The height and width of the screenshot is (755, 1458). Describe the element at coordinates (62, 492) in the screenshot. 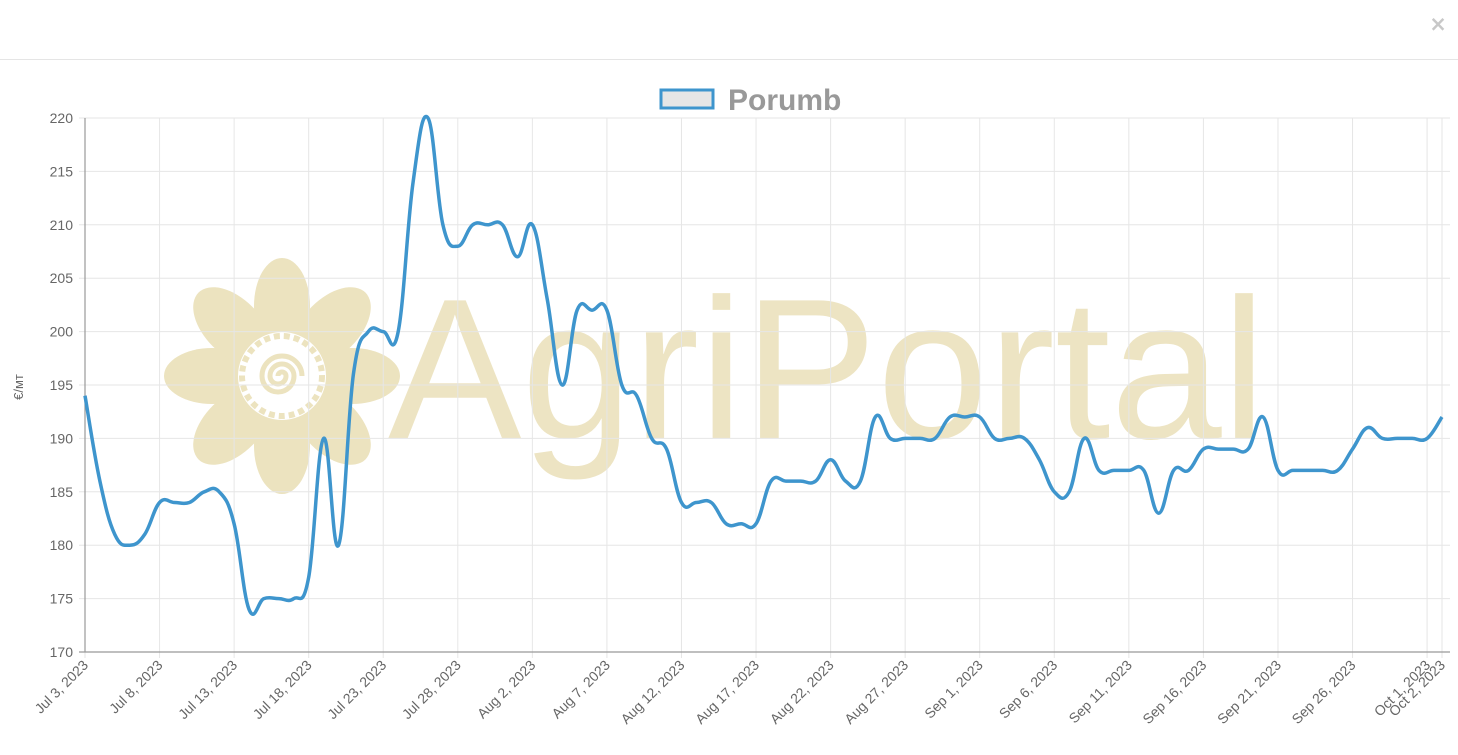

I see `y-tick-label: 185` at that location.